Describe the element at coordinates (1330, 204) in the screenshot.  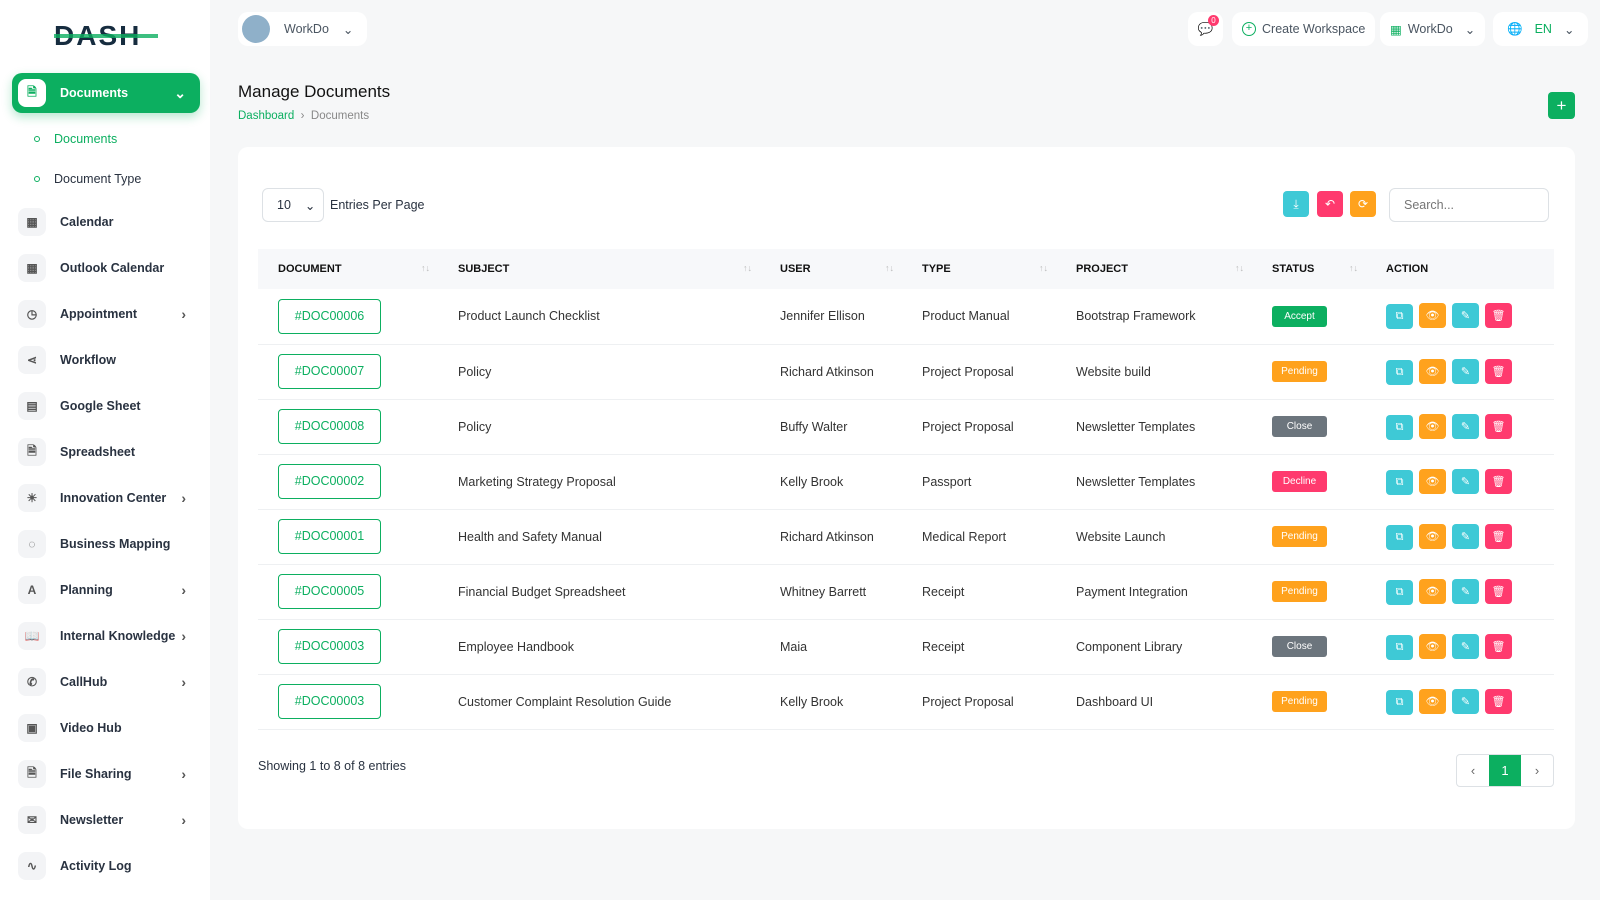
I see `reset-button: ↶` at that location.